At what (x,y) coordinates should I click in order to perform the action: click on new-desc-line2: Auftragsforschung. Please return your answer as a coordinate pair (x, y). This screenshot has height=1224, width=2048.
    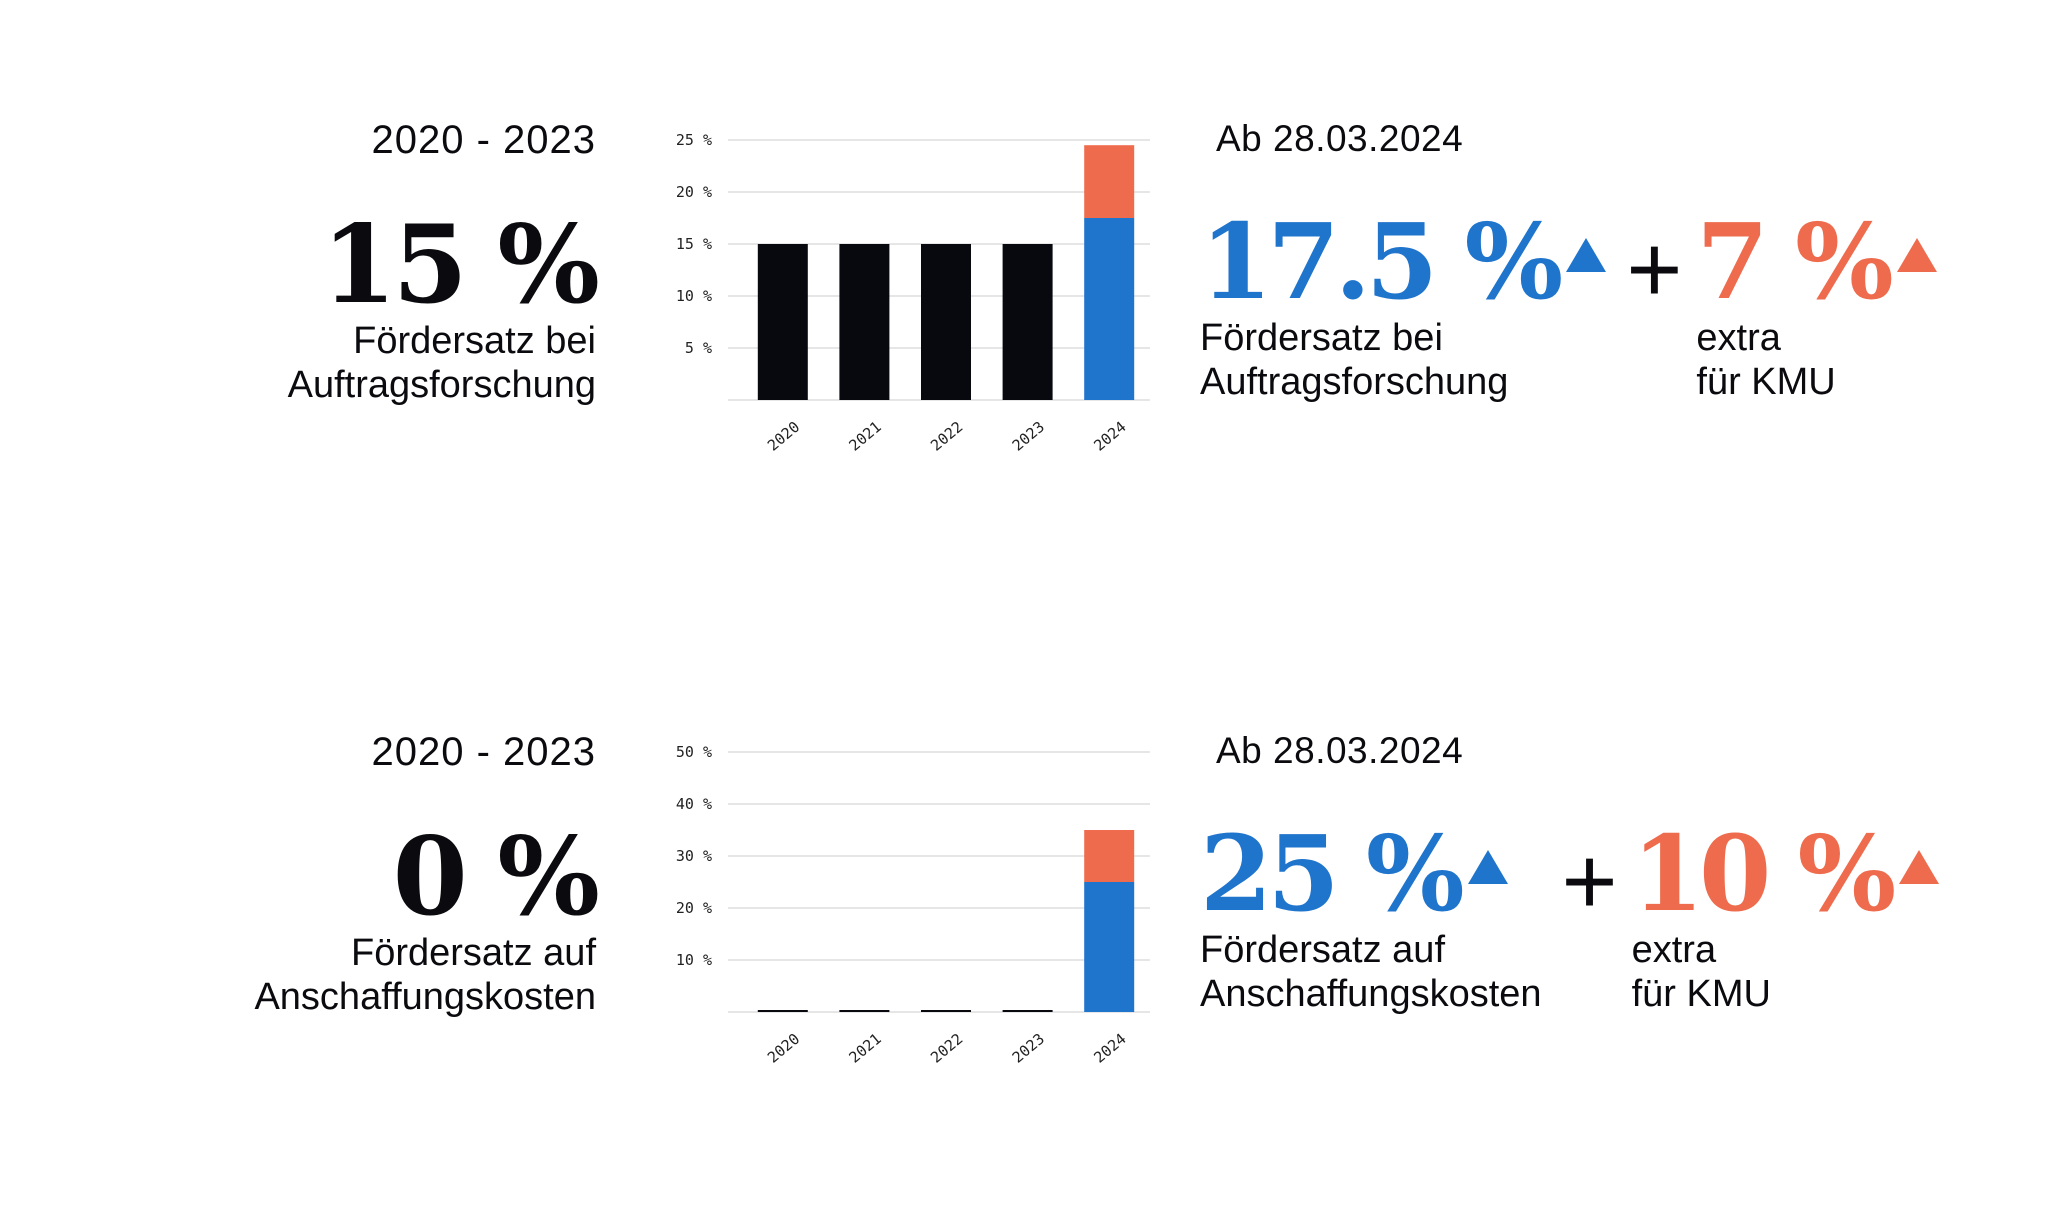
    Looking at the image, I should click on (1354, 382).